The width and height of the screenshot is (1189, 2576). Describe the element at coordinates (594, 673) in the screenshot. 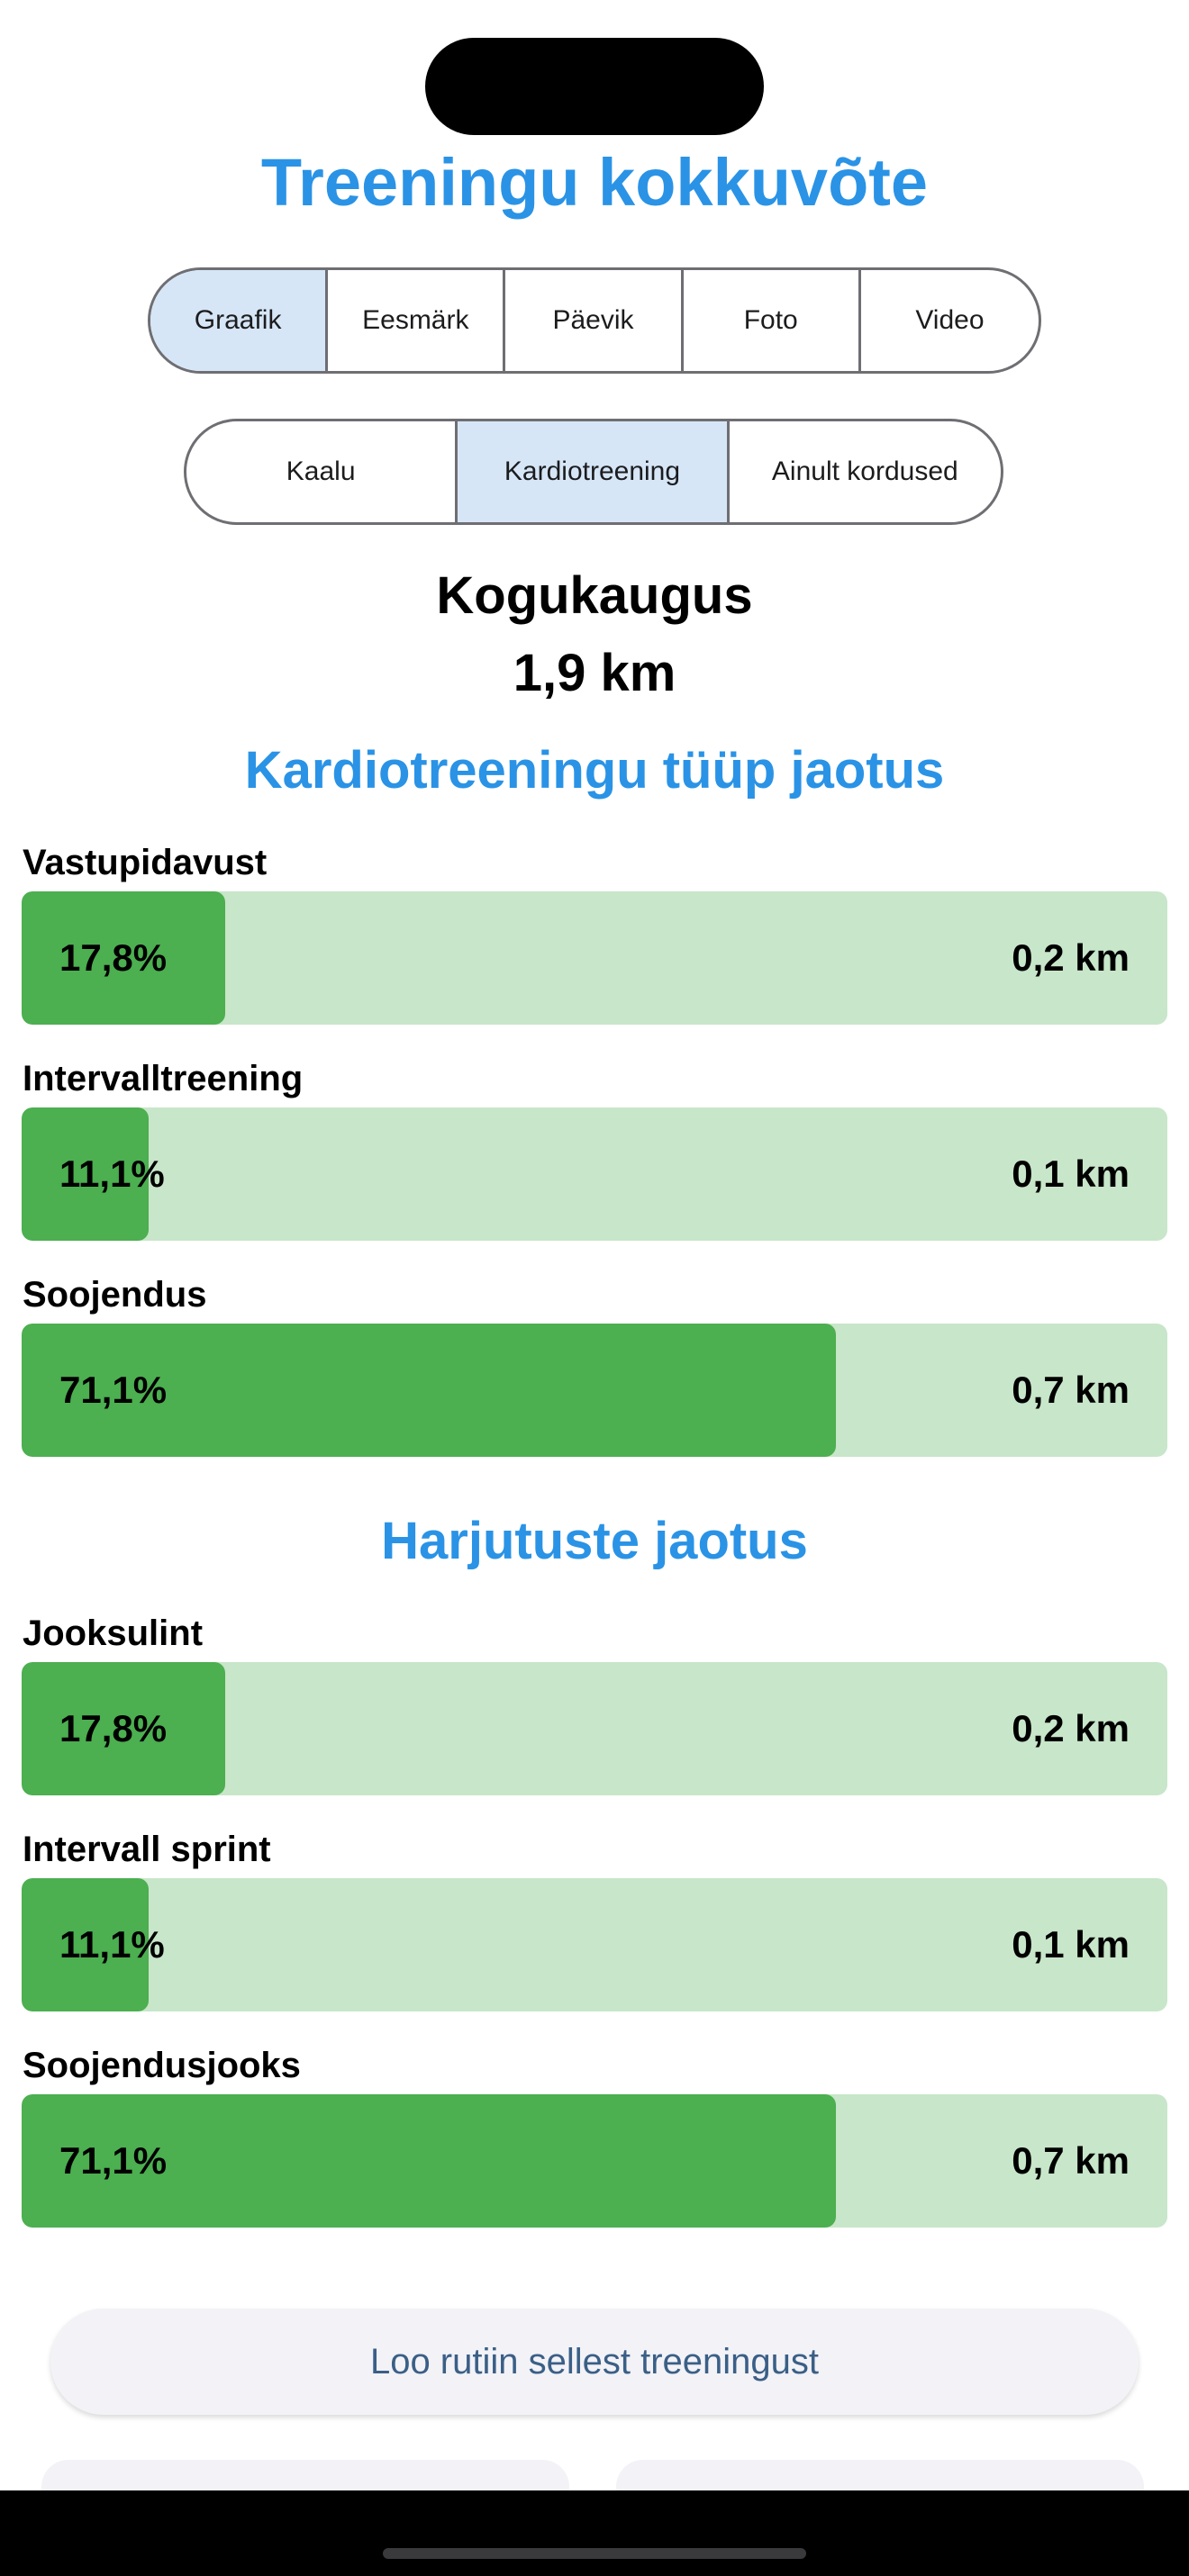

I see `total-distance-value: 1,9 km` at that location.